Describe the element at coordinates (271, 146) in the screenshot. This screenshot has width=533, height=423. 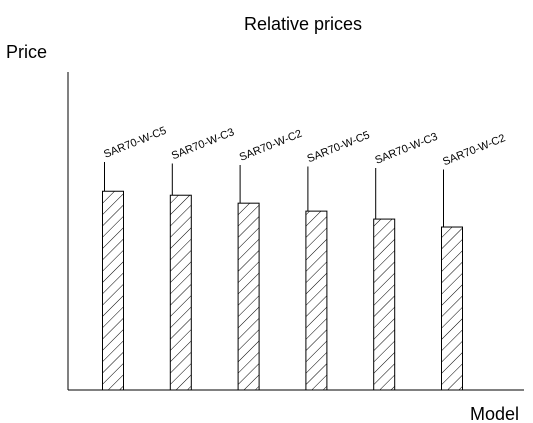
I see `bar-label-3: SAR70-W-C2` at that location.